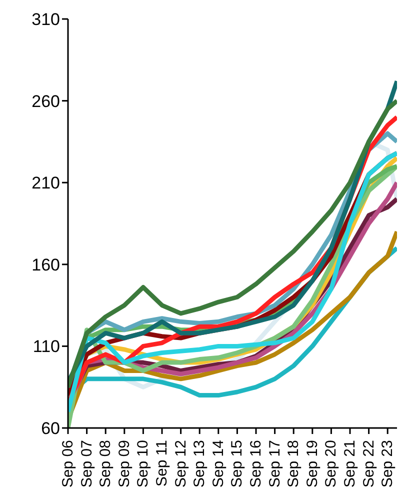 The width and height of the screenshot is (402, 504). I want to click on x-tick-label: Sep 14, so click(218, 464).